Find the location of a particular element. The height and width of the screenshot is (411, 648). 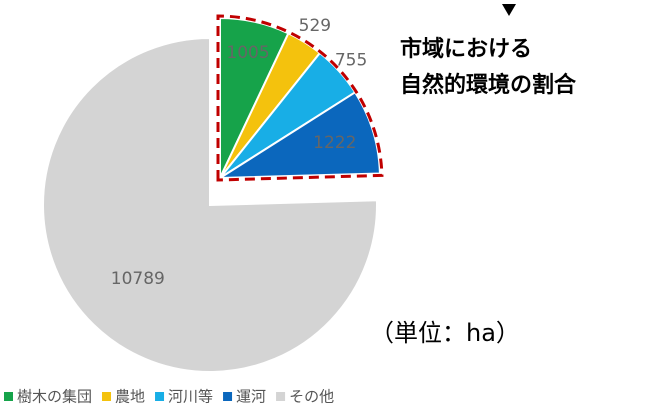

legend-label: その他 is located at coordinates (311, 397).